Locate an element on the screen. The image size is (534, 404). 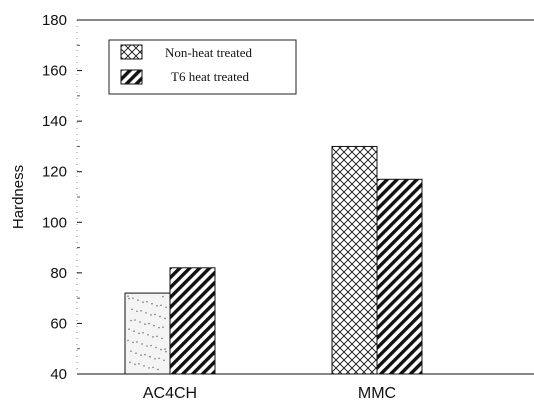
legend: Non-heat treated T6 heat treated is located at coordinates (202, 67).